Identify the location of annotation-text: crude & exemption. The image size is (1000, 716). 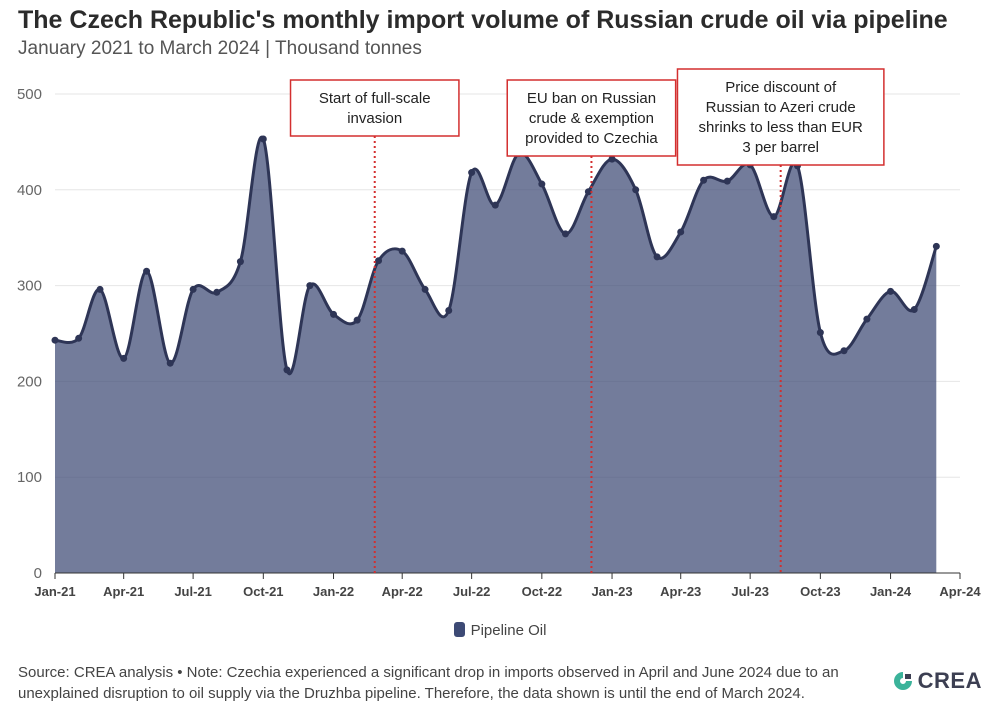
(591, 118).